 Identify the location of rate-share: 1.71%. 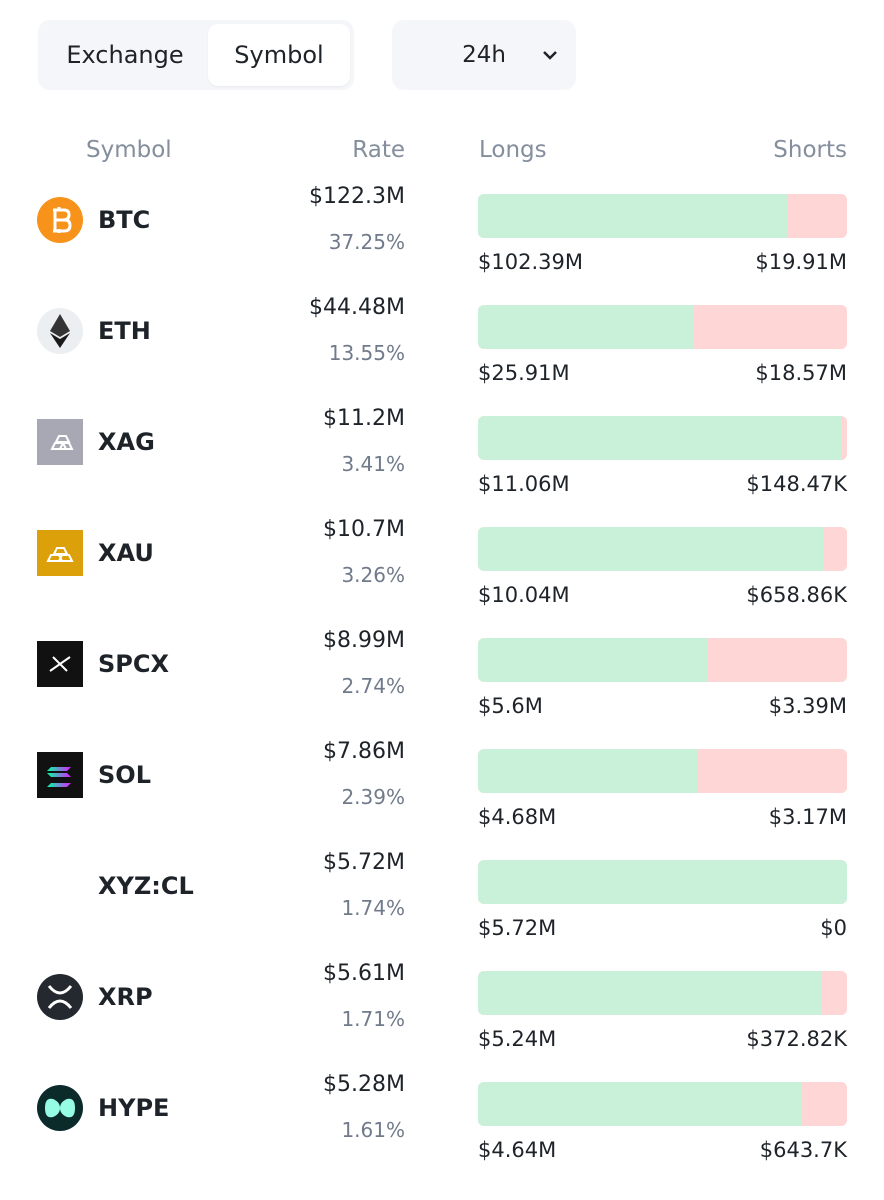
(373, 1019).